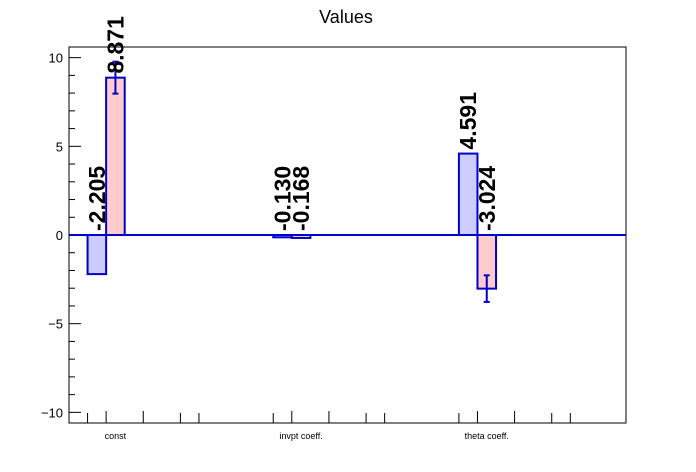 This screenshot has height=472, width=696. What do you see at coordinates (115, 45) in the screenshot?
I see `data-label: 8.871` at bounding box center [115, 45].